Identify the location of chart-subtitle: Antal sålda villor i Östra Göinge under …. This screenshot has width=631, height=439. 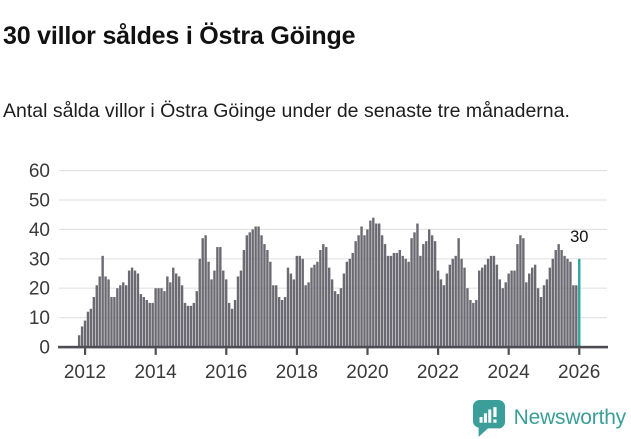
(286, 110).